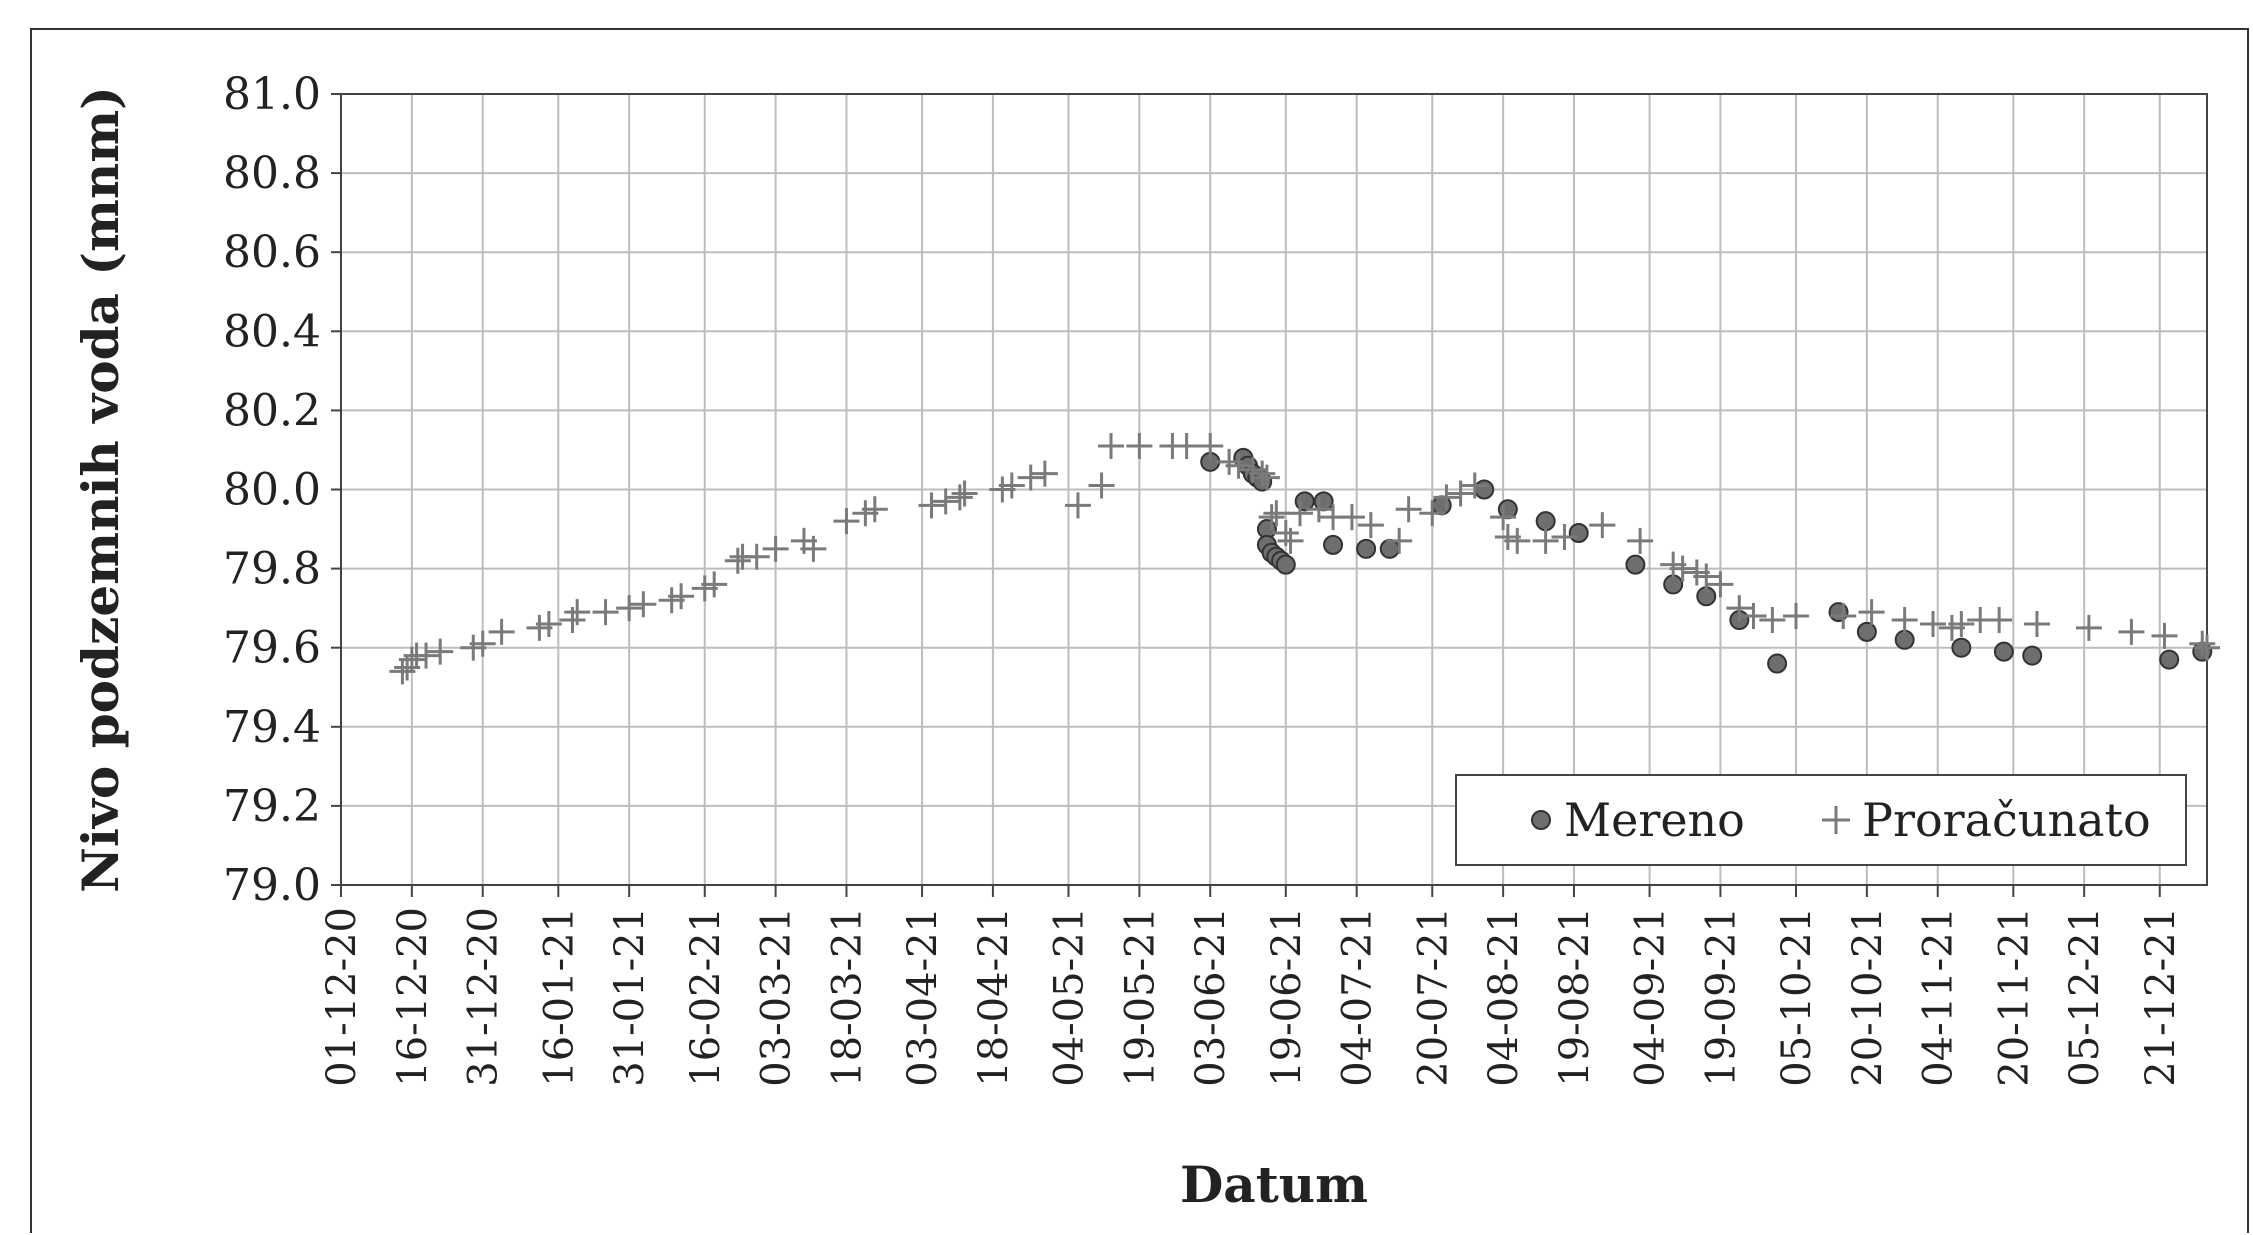 Image resolution: width=2253 pixels, height=1235 pixels. Describe the element at coordinates (1140, 997) in the screenshot. I see `x-tick-label: 19-05-21` at that location.